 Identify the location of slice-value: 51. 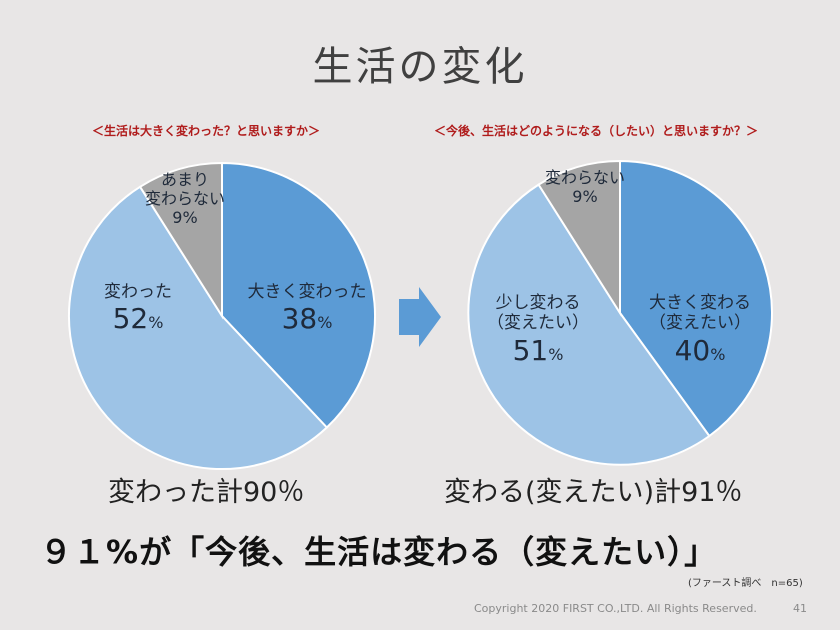
(530, 350).